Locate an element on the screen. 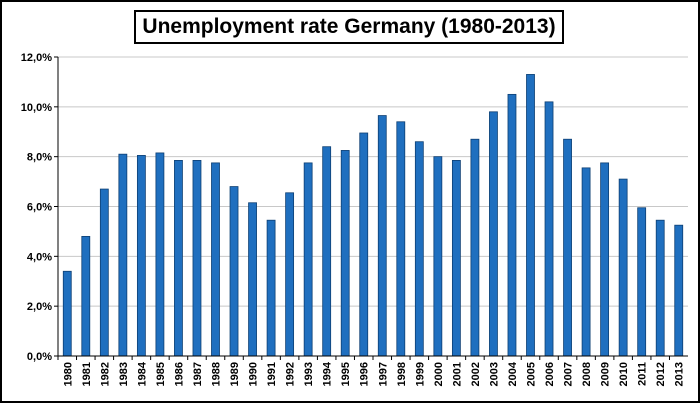 The image size is (700, 403). bar-2012 is located at coordinates (660, 288).